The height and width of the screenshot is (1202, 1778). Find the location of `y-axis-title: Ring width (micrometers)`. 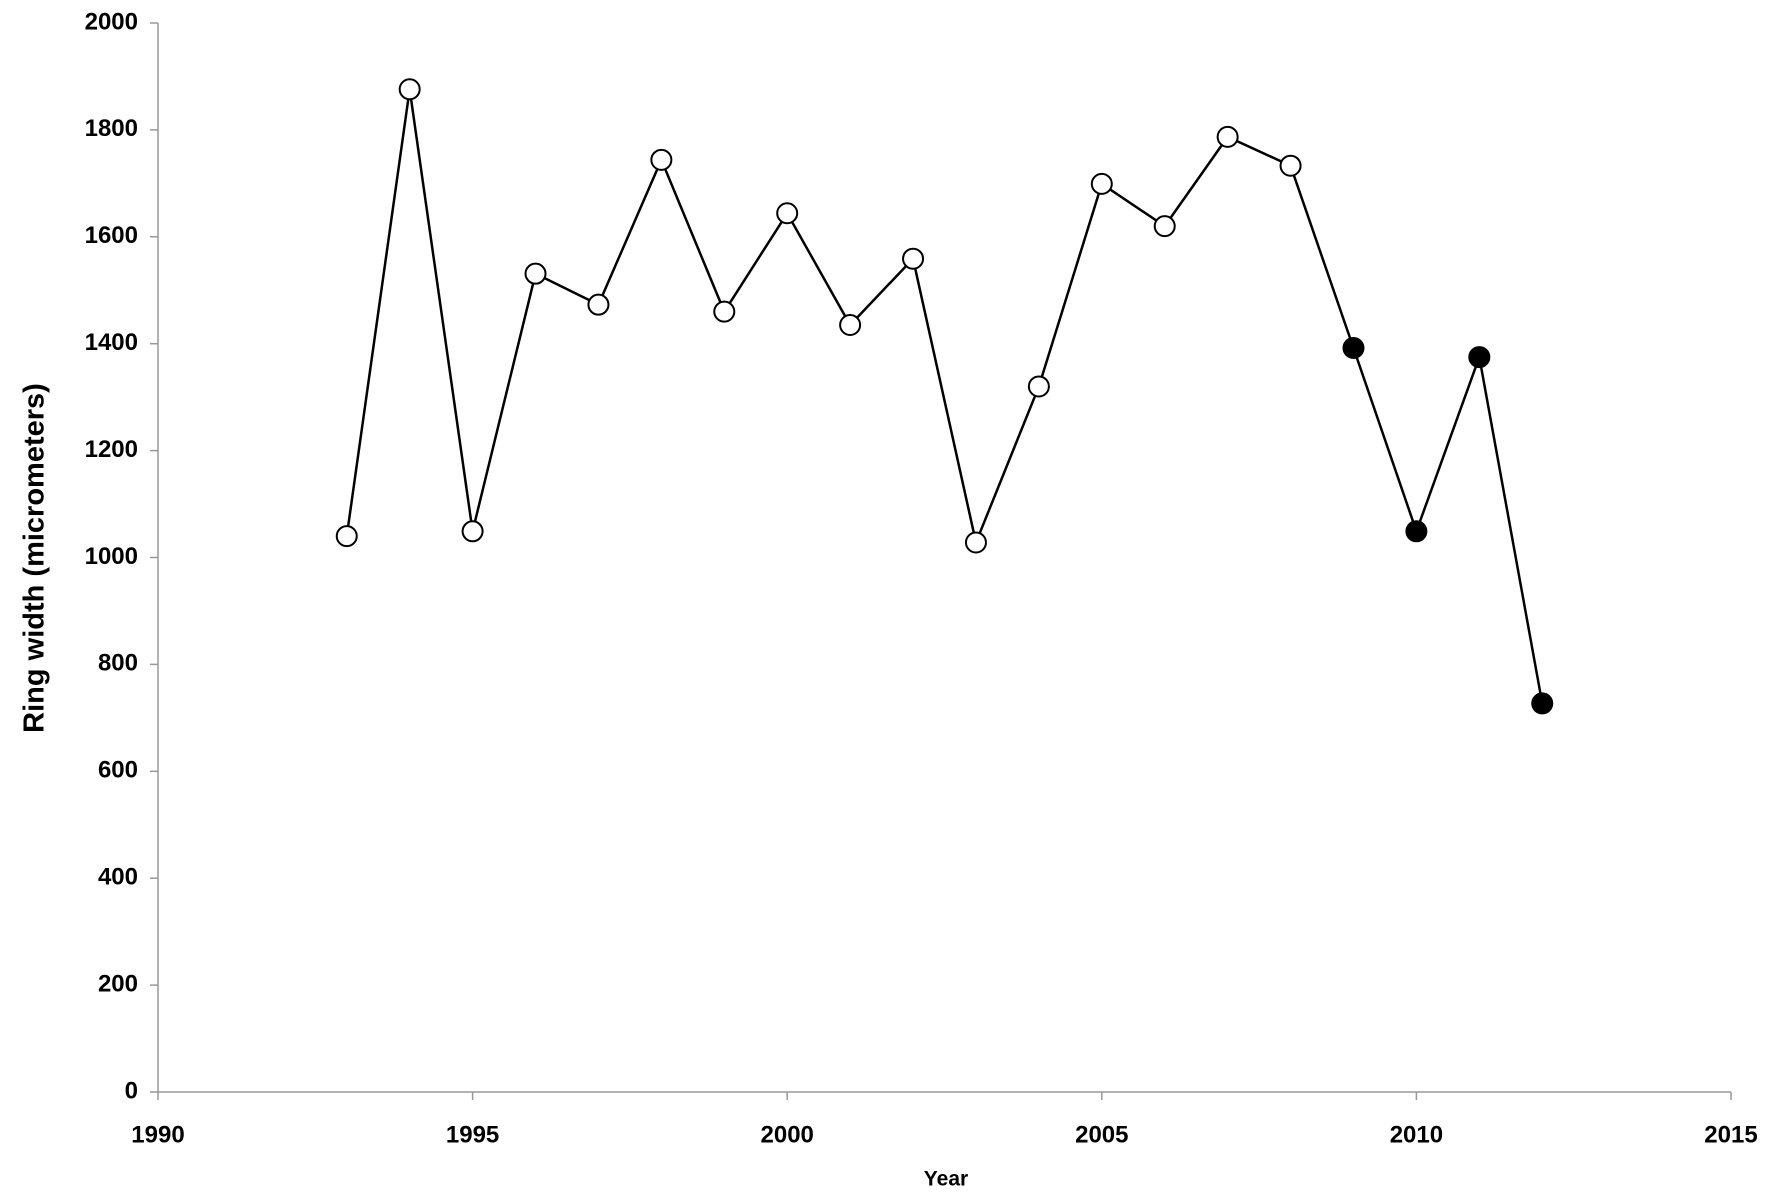

y-axis-title: Ring width (micrometers) is located at coordinates (35, 558).